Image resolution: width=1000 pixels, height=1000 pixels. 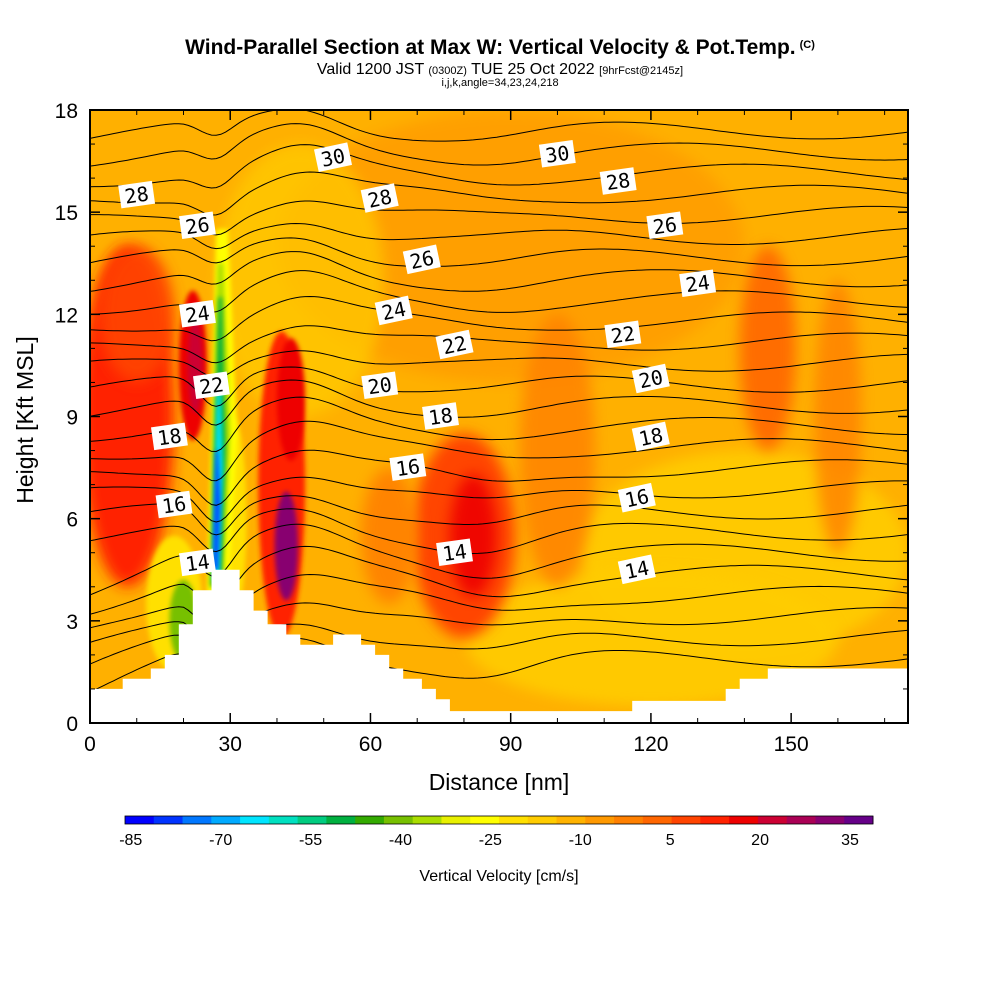 I want to click on x-tick-label: 90, so click(x=510, y=744).